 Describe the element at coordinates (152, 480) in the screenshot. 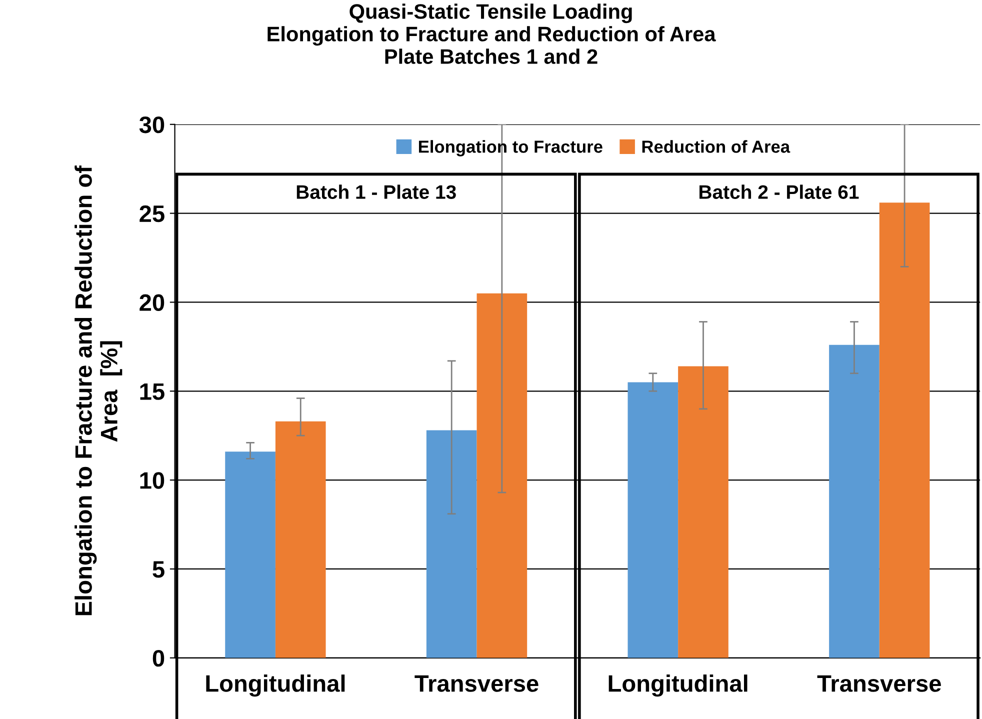

I see `y-tick-label: 10` at that location.